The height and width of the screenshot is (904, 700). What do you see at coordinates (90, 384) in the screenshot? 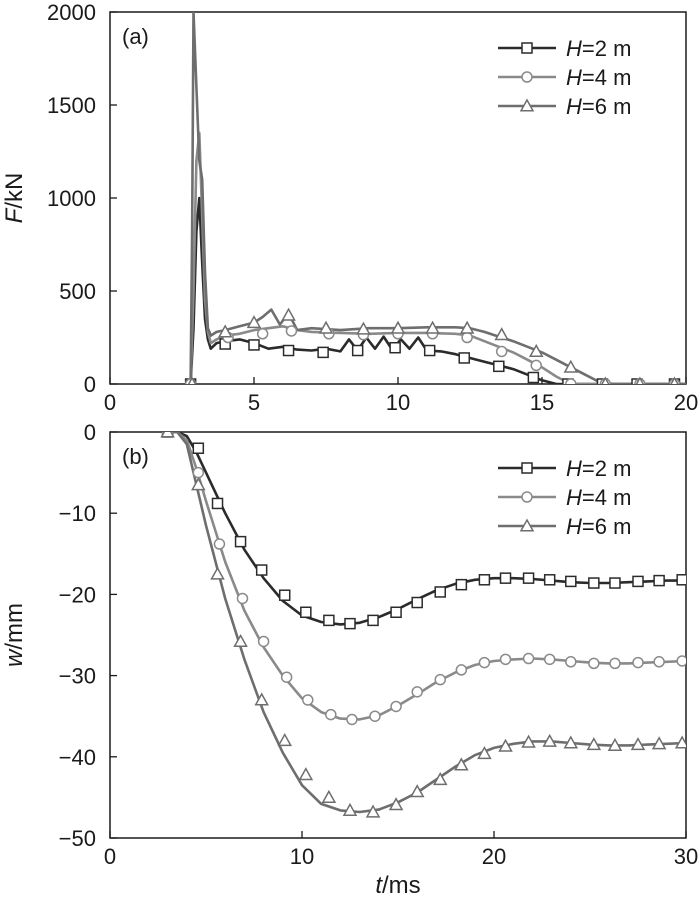
I see `panel-a-y-tick-label: 0` at bounding box center [90, 384].